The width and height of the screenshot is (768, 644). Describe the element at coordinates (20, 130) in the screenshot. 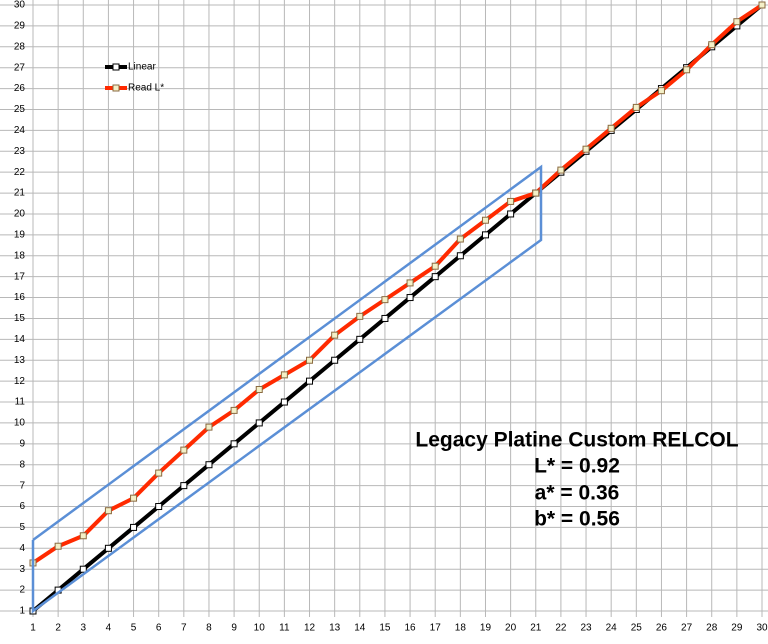

I see `y-tick-label: 24` at that location.